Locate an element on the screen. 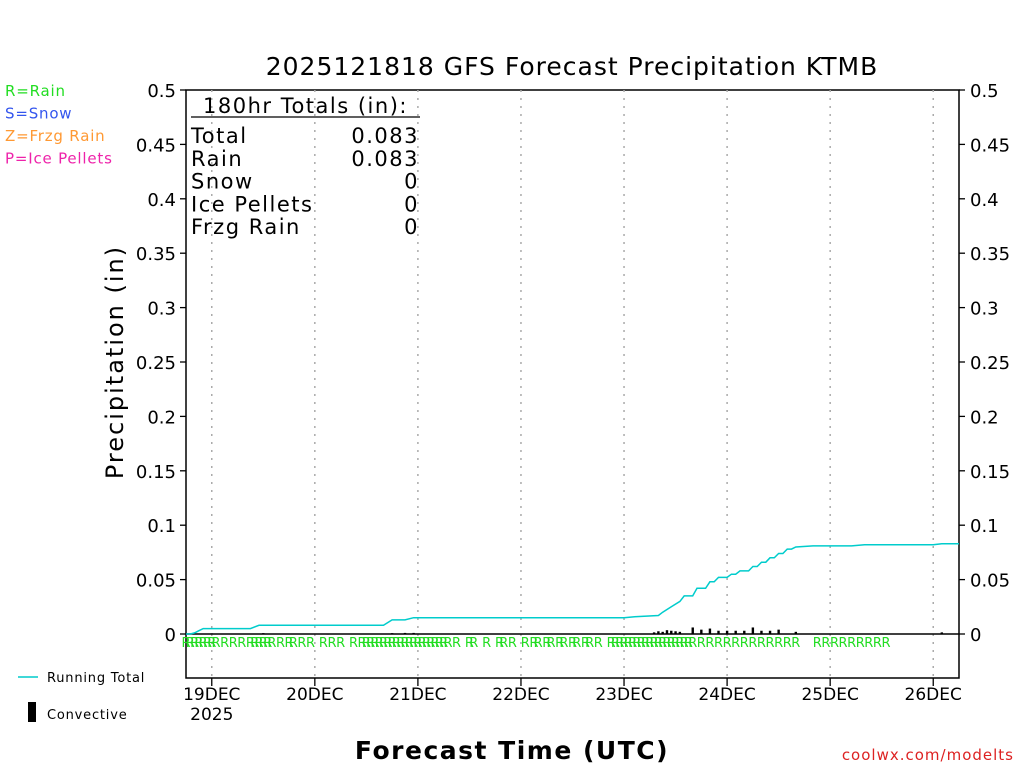 The height and width of the screenshot is (768, 1024). credit-text: coolwx.com/modelts is located at coordinates (928, 755).